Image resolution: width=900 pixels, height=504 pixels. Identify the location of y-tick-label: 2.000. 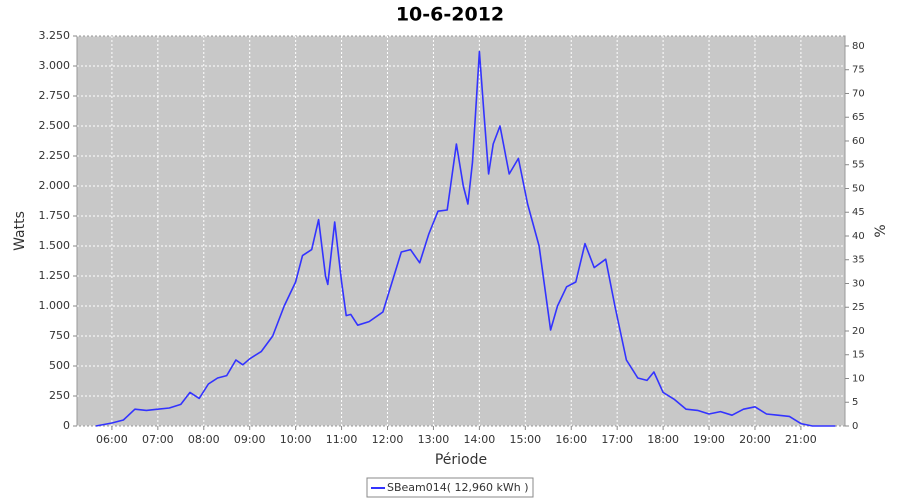
(55, 185).